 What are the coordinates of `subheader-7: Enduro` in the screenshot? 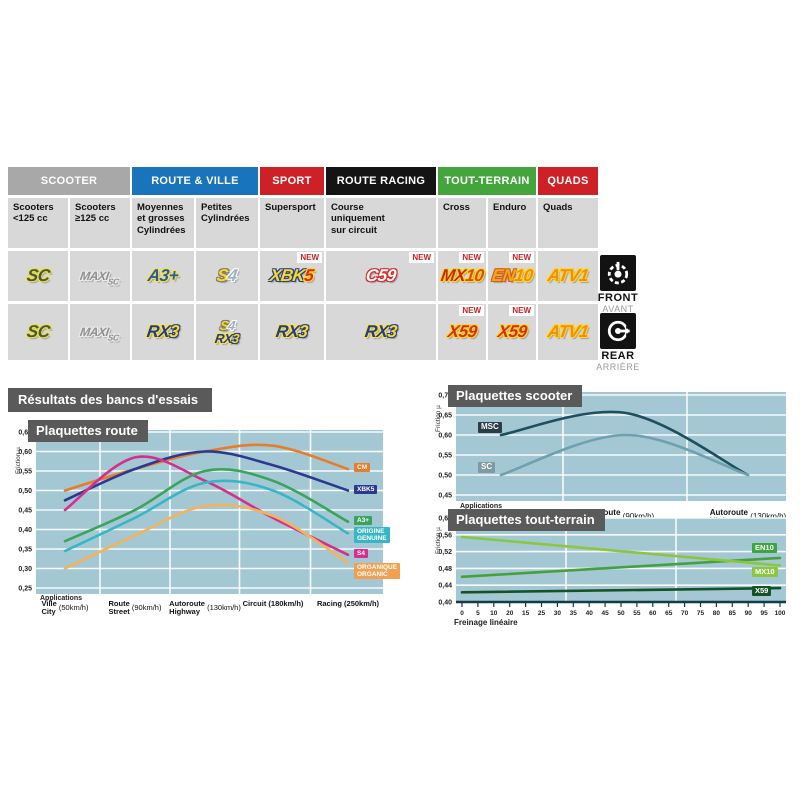 It's located at (512, 223).